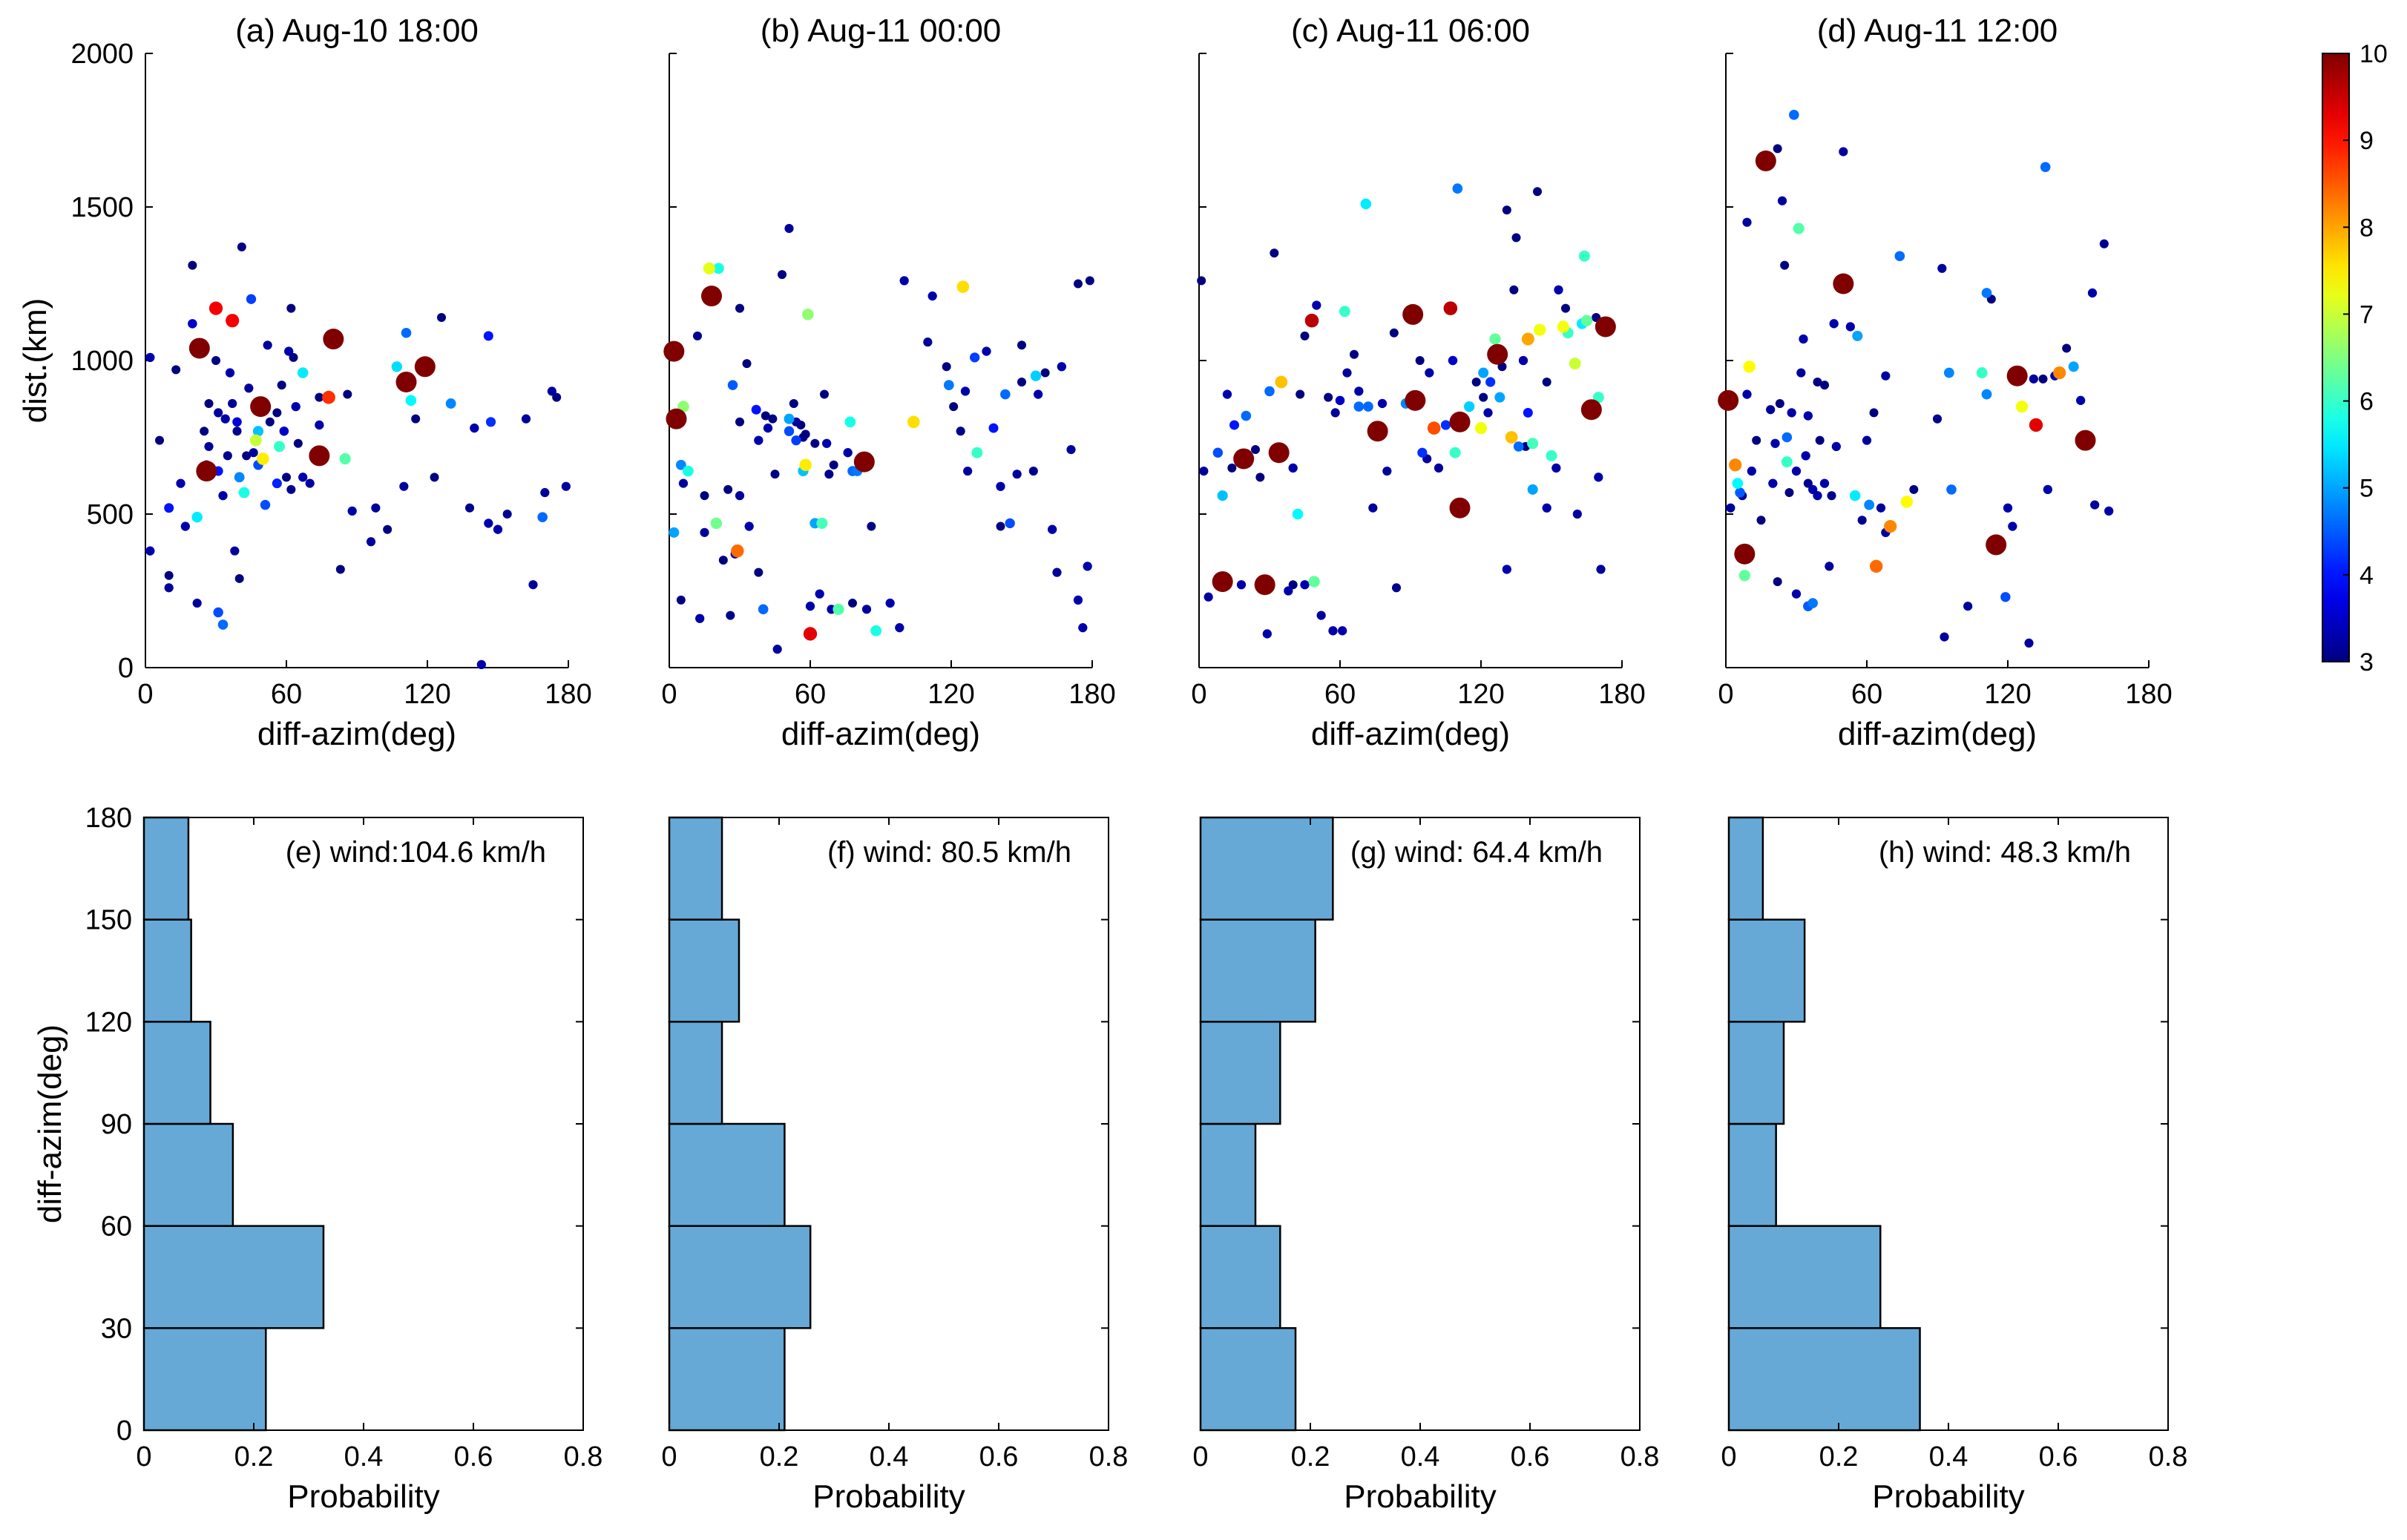 Image resolution: width=2407 pixels, height=1540 pixels. Describe the element at coordinates (1937, 31) in the screenshot. I see `panel-title: (d) Aug-11 12:00` at that location.